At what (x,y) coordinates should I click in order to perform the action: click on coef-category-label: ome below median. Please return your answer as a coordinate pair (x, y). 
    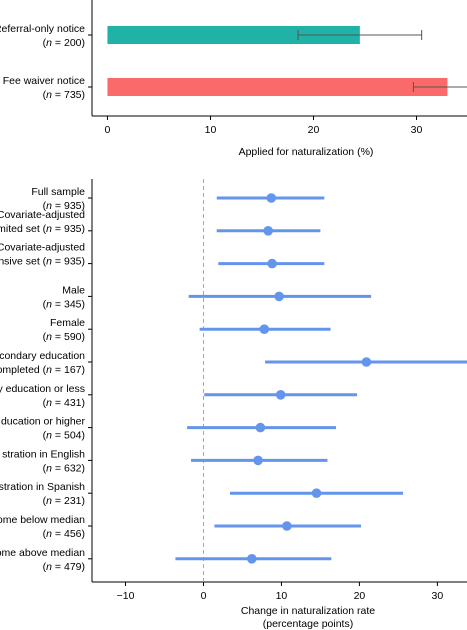
    Looking at the image, I should click on (42, 520).